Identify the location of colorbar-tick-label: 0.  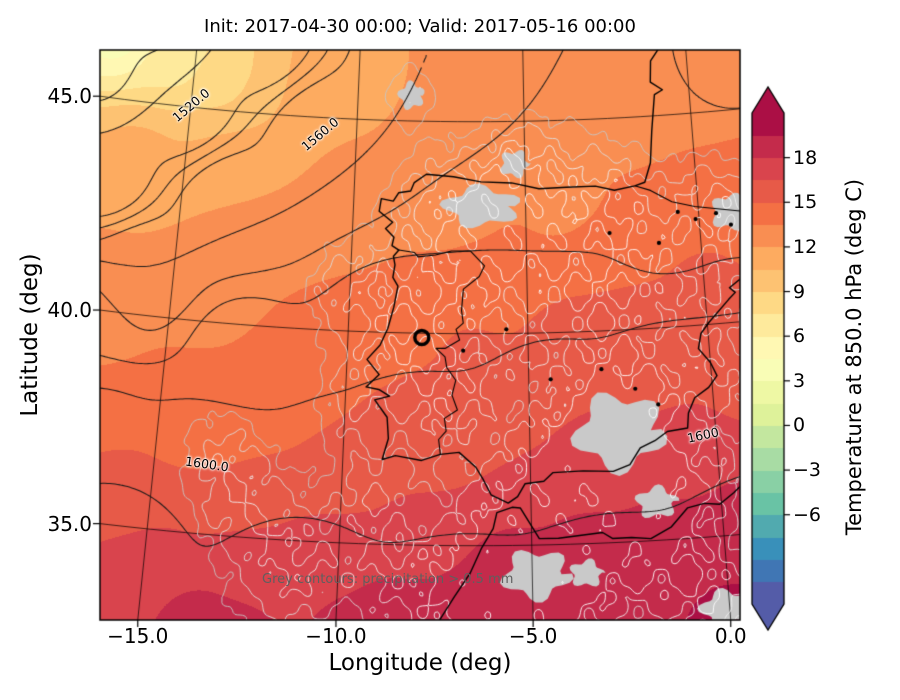
(799, 425).